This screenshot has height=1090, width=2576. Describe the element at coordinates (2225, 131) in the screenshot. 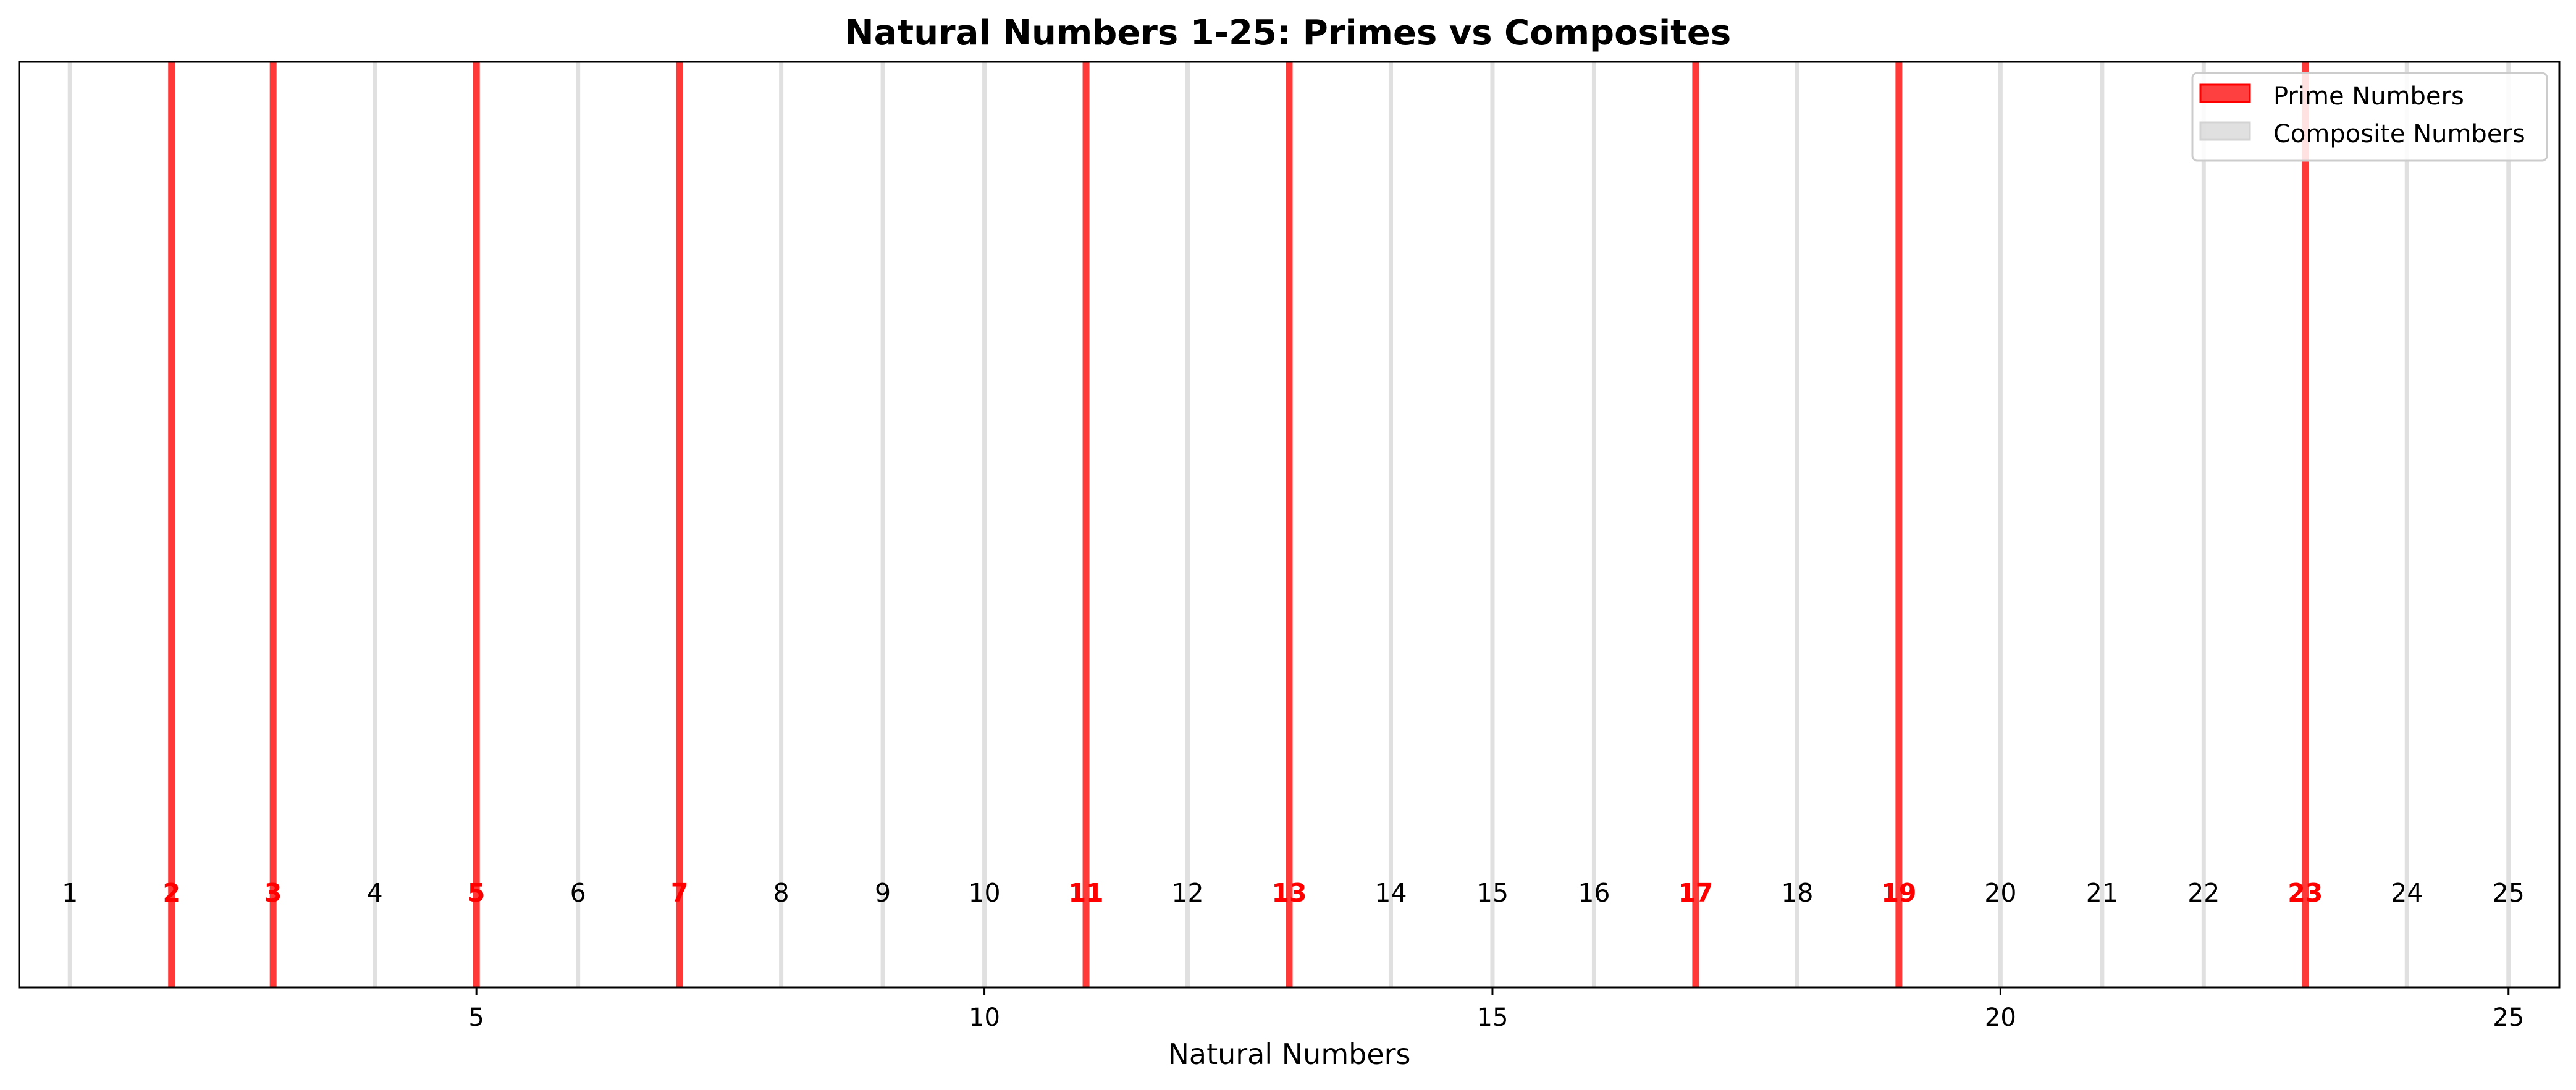

I see `legend-composite-swatch` at that location.